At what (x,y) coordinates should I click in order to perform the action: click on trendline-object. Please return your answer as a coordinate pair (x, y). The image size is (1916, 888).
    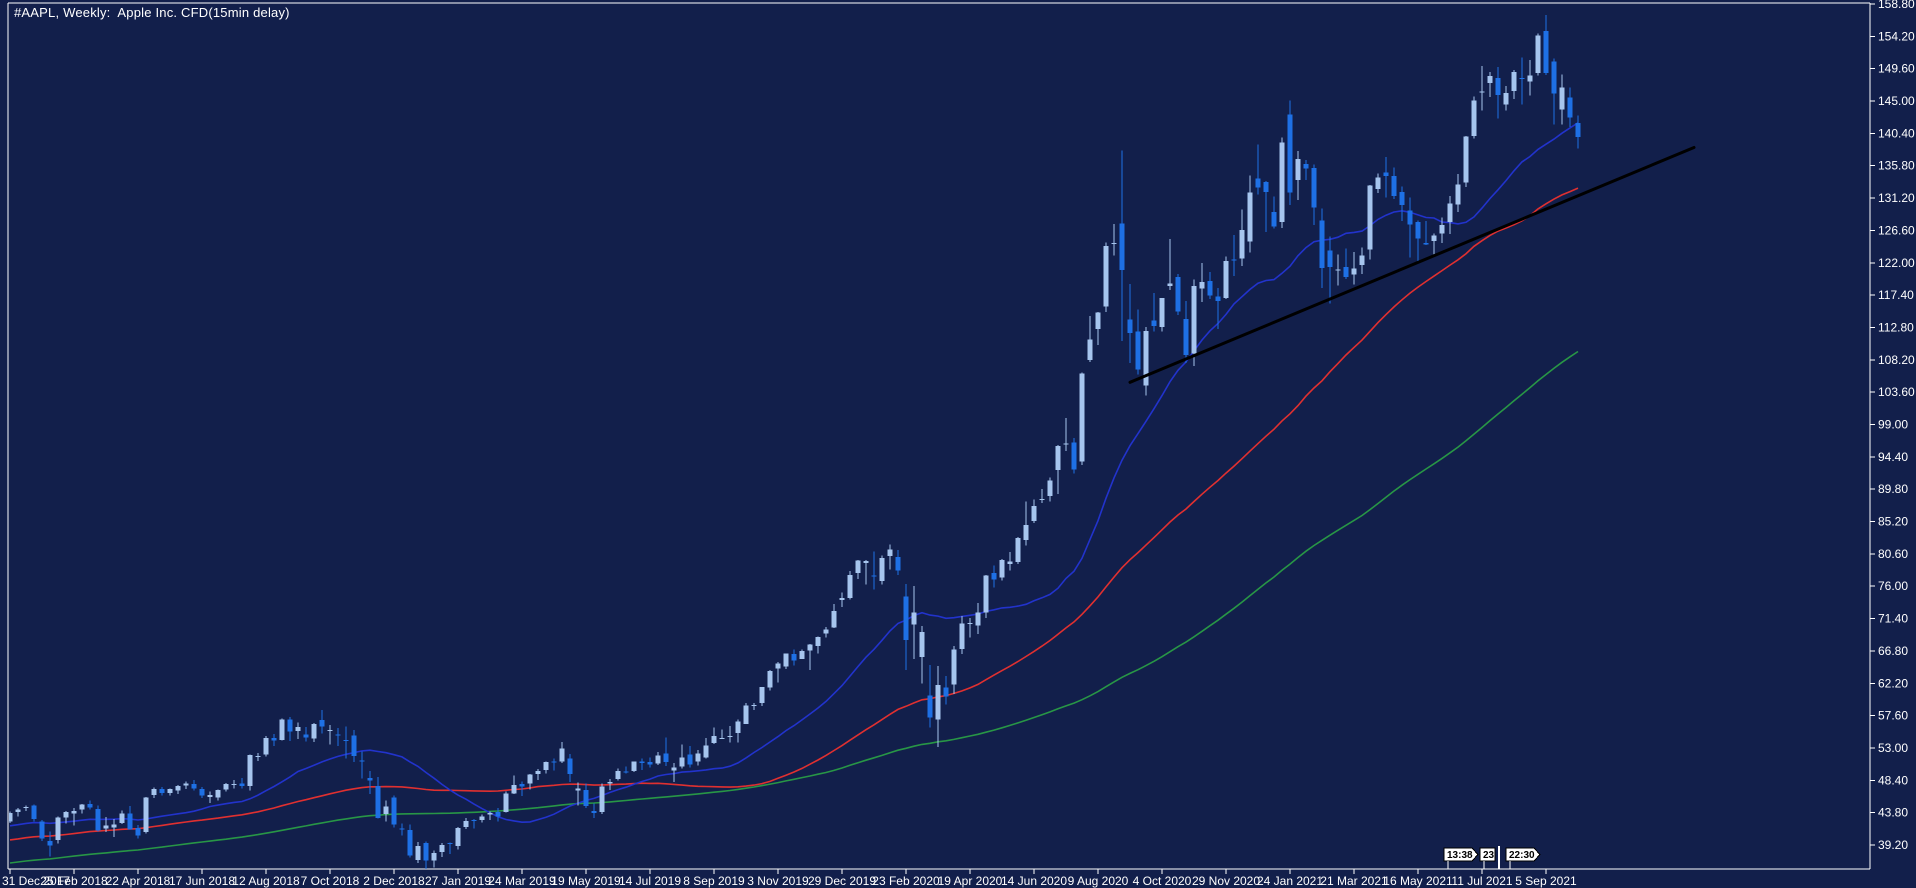
    Looking at the image, I should click on (1412, 264).